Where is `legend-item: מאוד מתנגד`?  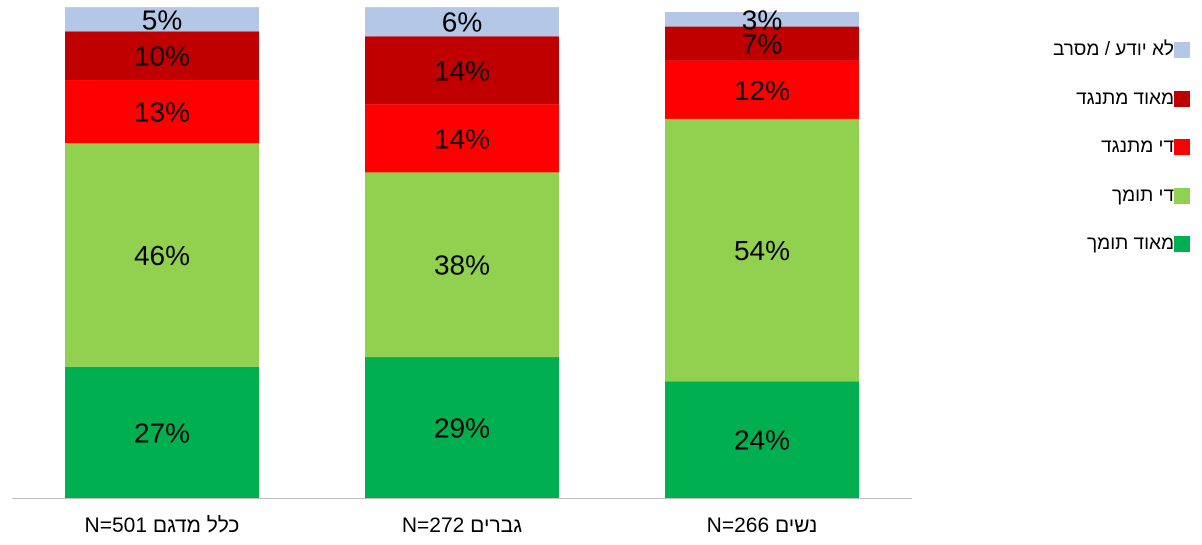 legend-item: מאוד מתנגד is located at coordinates (1090, 99).